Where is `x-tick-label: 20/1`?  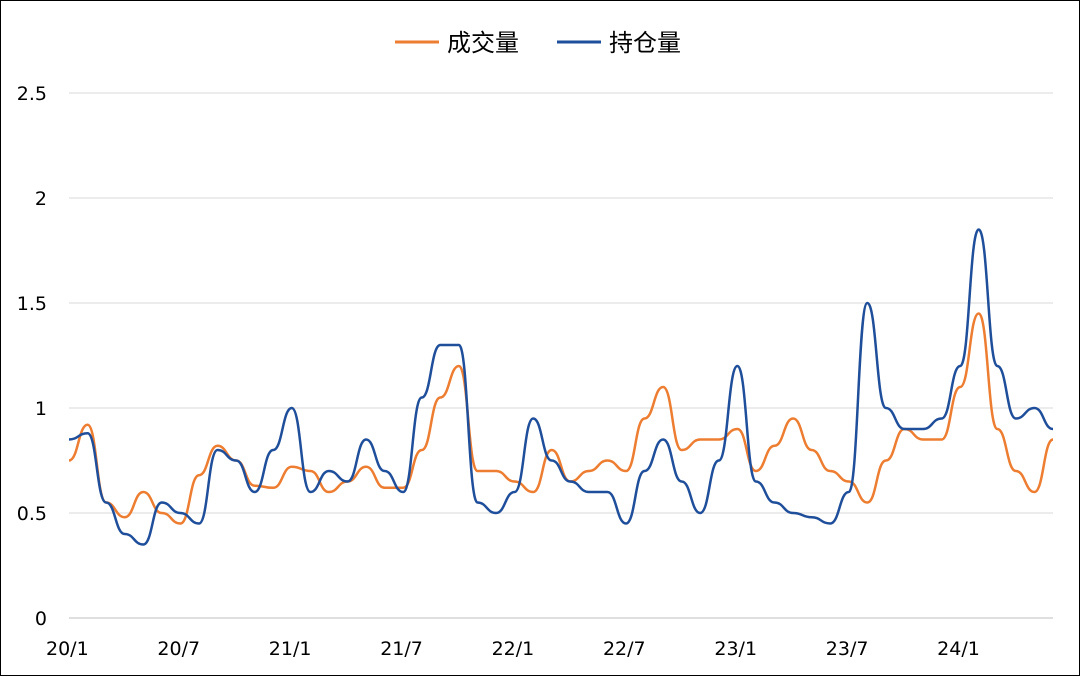
x-tick-label: 20/1 is located at coordinates (67, 649).